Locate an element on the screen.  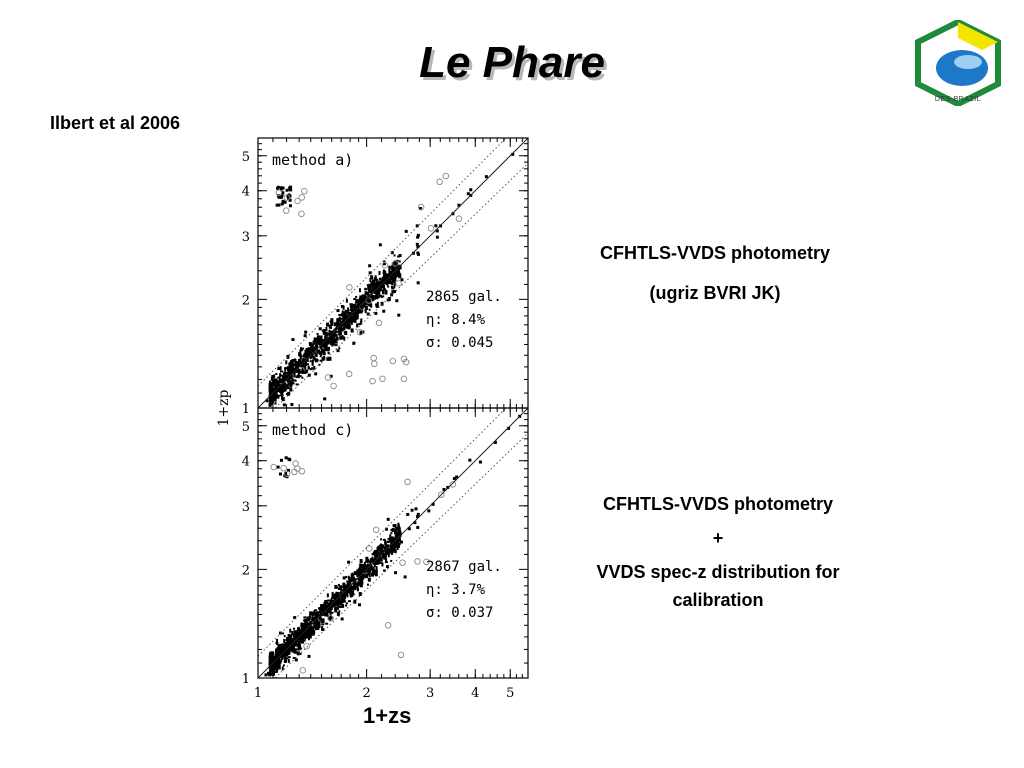
y-tick-label: 2 is located at coordinates (246, 570).